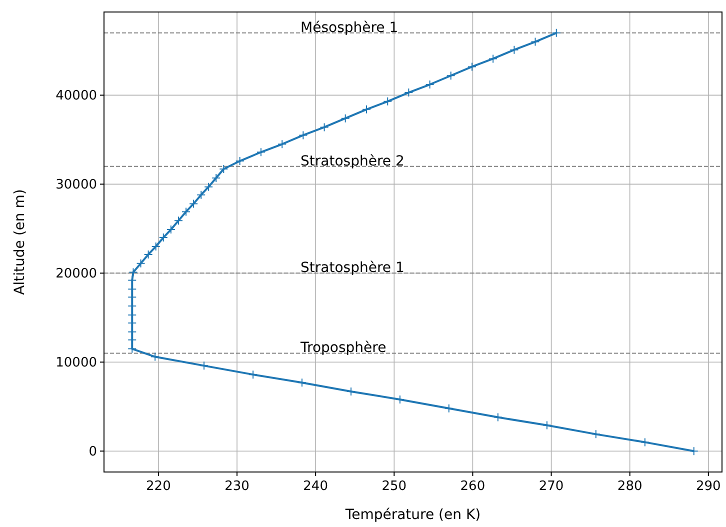 The image size is (726, 527). Describe the element at coordinates (76, 185) in the screenshot. I see `y-tick-label: 30000` at that location.